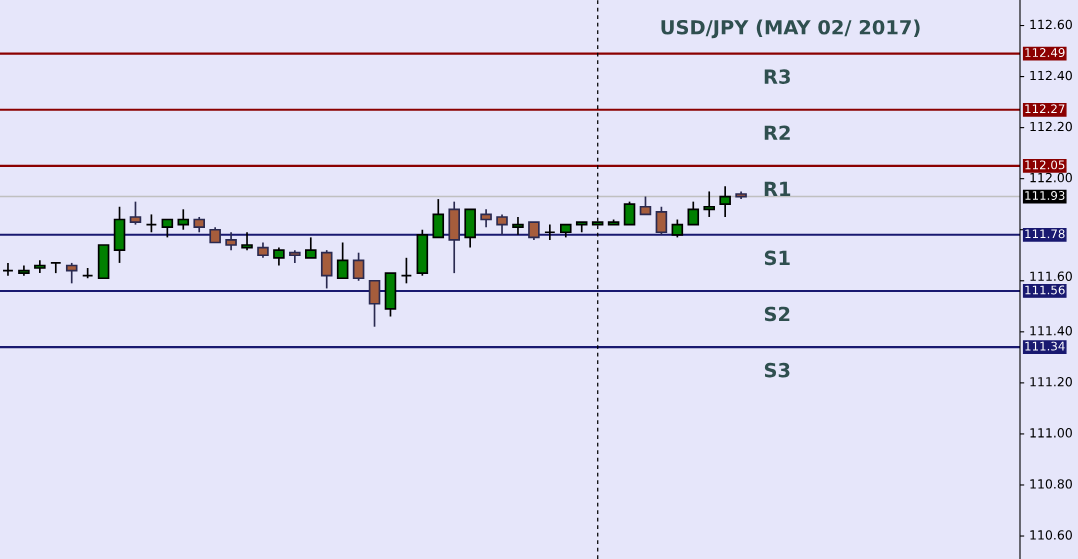 The width and height of the screenshot is (1078, 559). What do you see at coordinates (1051, 24) in the screenshot?
I see `y-tick-label: 112.60` at bounding box center [1051, 24].